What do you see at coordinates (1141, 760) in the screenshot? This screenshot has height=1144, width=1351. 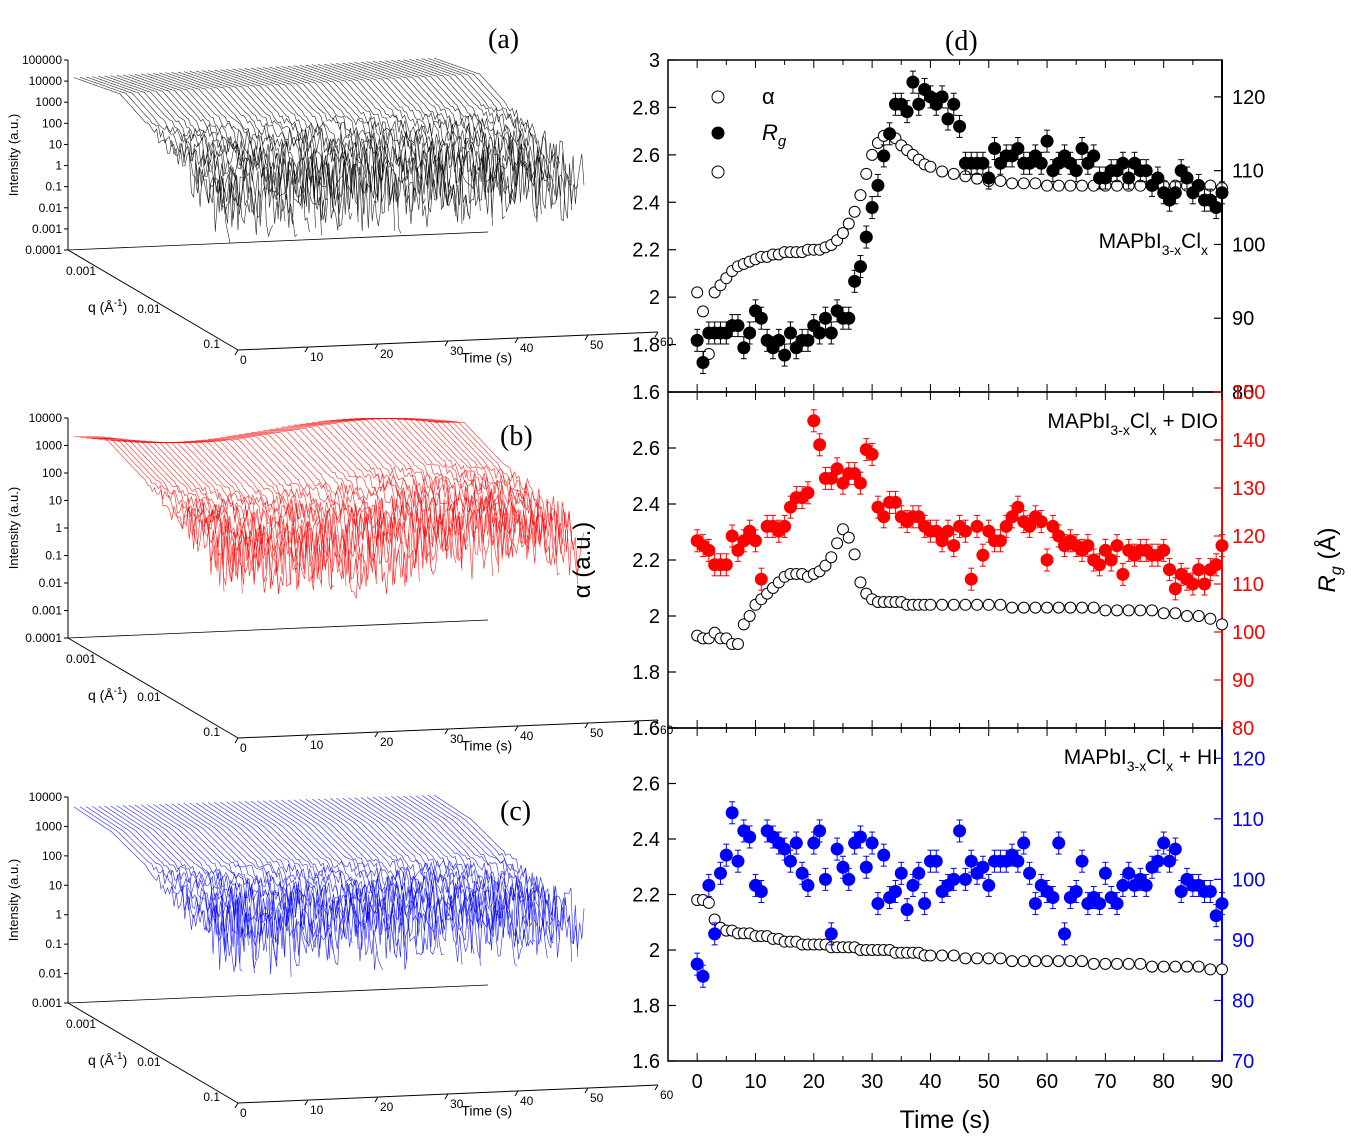 I see `sample-label: MAPbI3-xClx + HI` at bounding box center [1141, 760].